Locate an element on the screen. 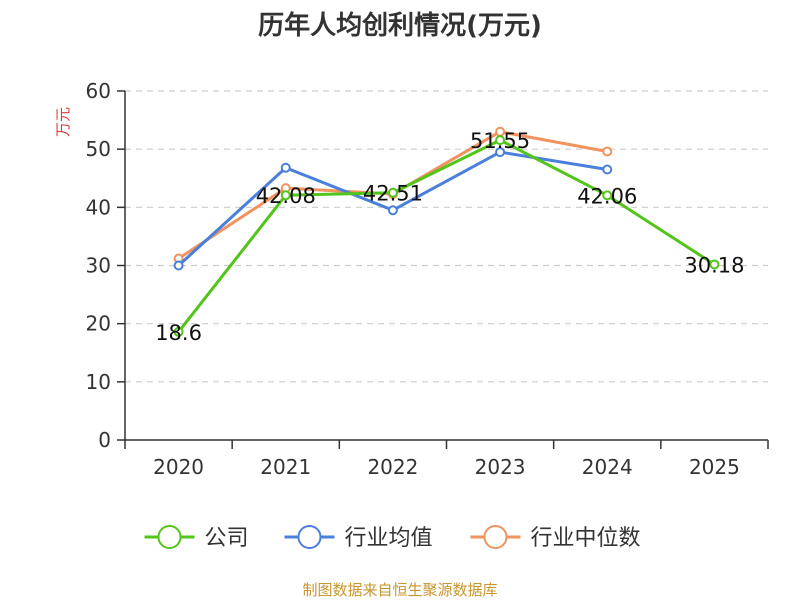  legend-item-0: 公司 is located at coordinates (196, 538).